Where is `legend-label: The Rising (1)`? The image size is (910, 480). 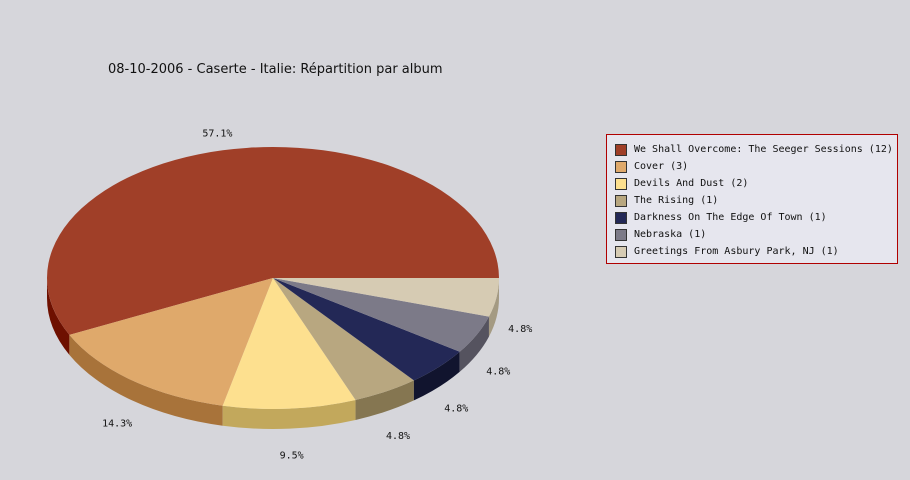 legend-label: The Rising (1) is located at coordinates (676, 200).